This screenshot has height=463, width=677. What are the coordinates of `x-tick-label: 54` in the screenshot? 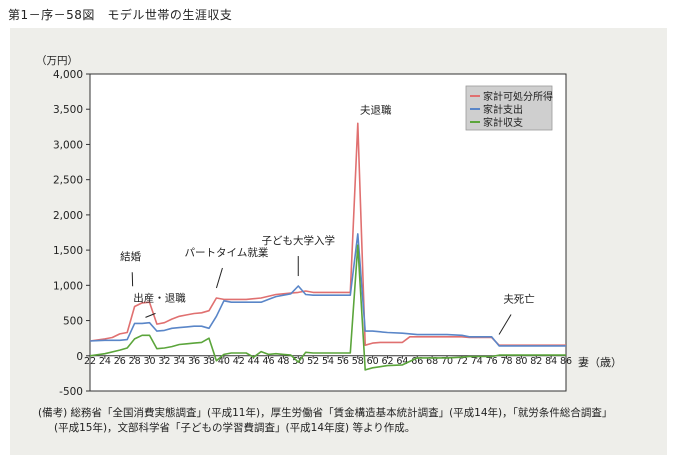 It's located at (328, 361).